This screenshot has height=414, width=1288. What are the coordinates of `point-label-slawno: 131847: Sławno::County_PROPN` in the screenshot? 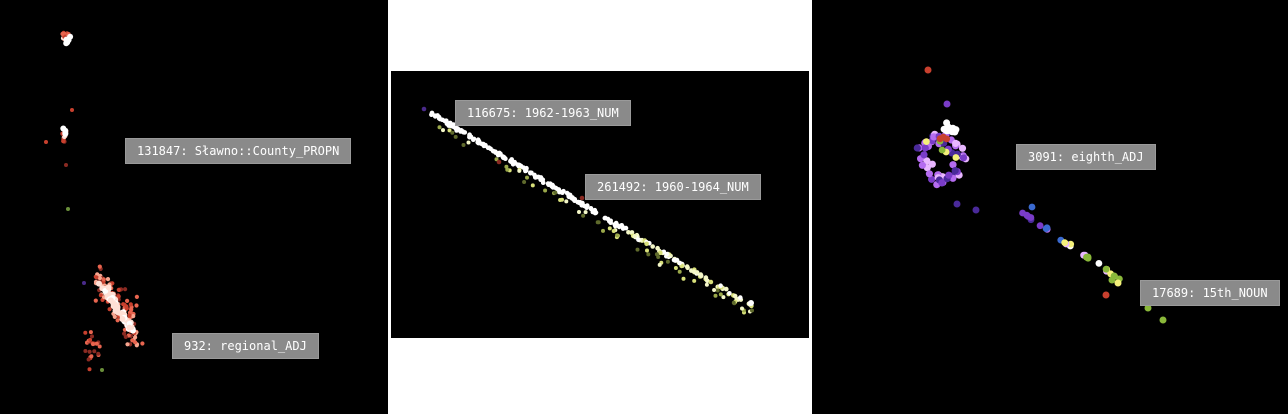 It's located at (238, 151).